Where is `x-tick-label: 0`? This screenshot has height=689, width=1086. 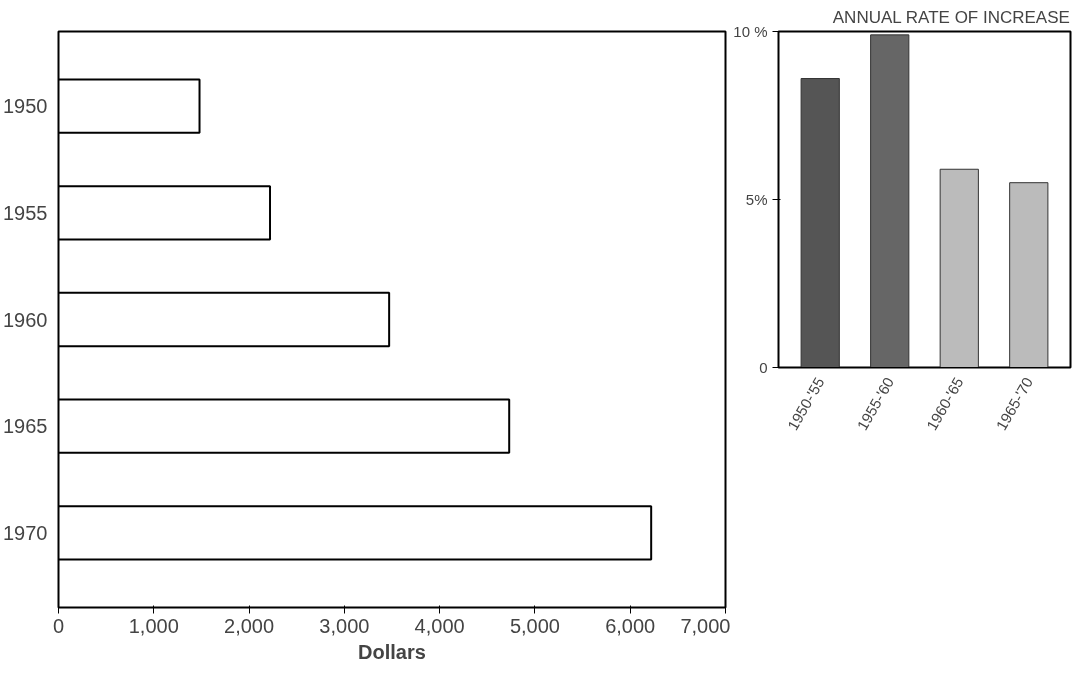 x-tick-label: 0 is located at coordinates (58, 625).